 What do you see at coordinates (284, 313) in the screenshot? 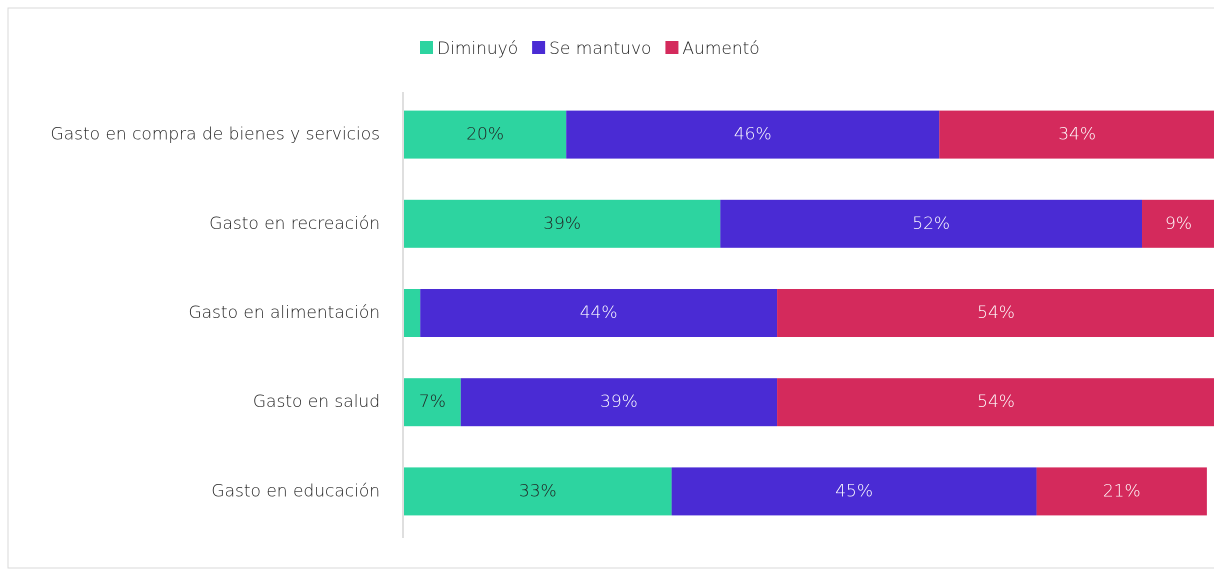
I see `y-tick-label: Gasto en alimentación` at bounding box center [284, 313].